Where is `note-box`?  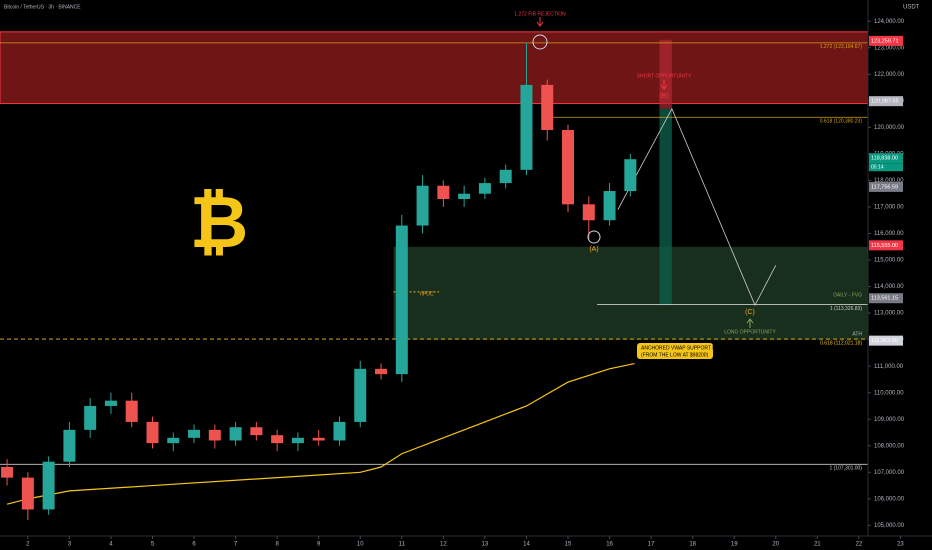
note-box is located at coordinates (675, 351).